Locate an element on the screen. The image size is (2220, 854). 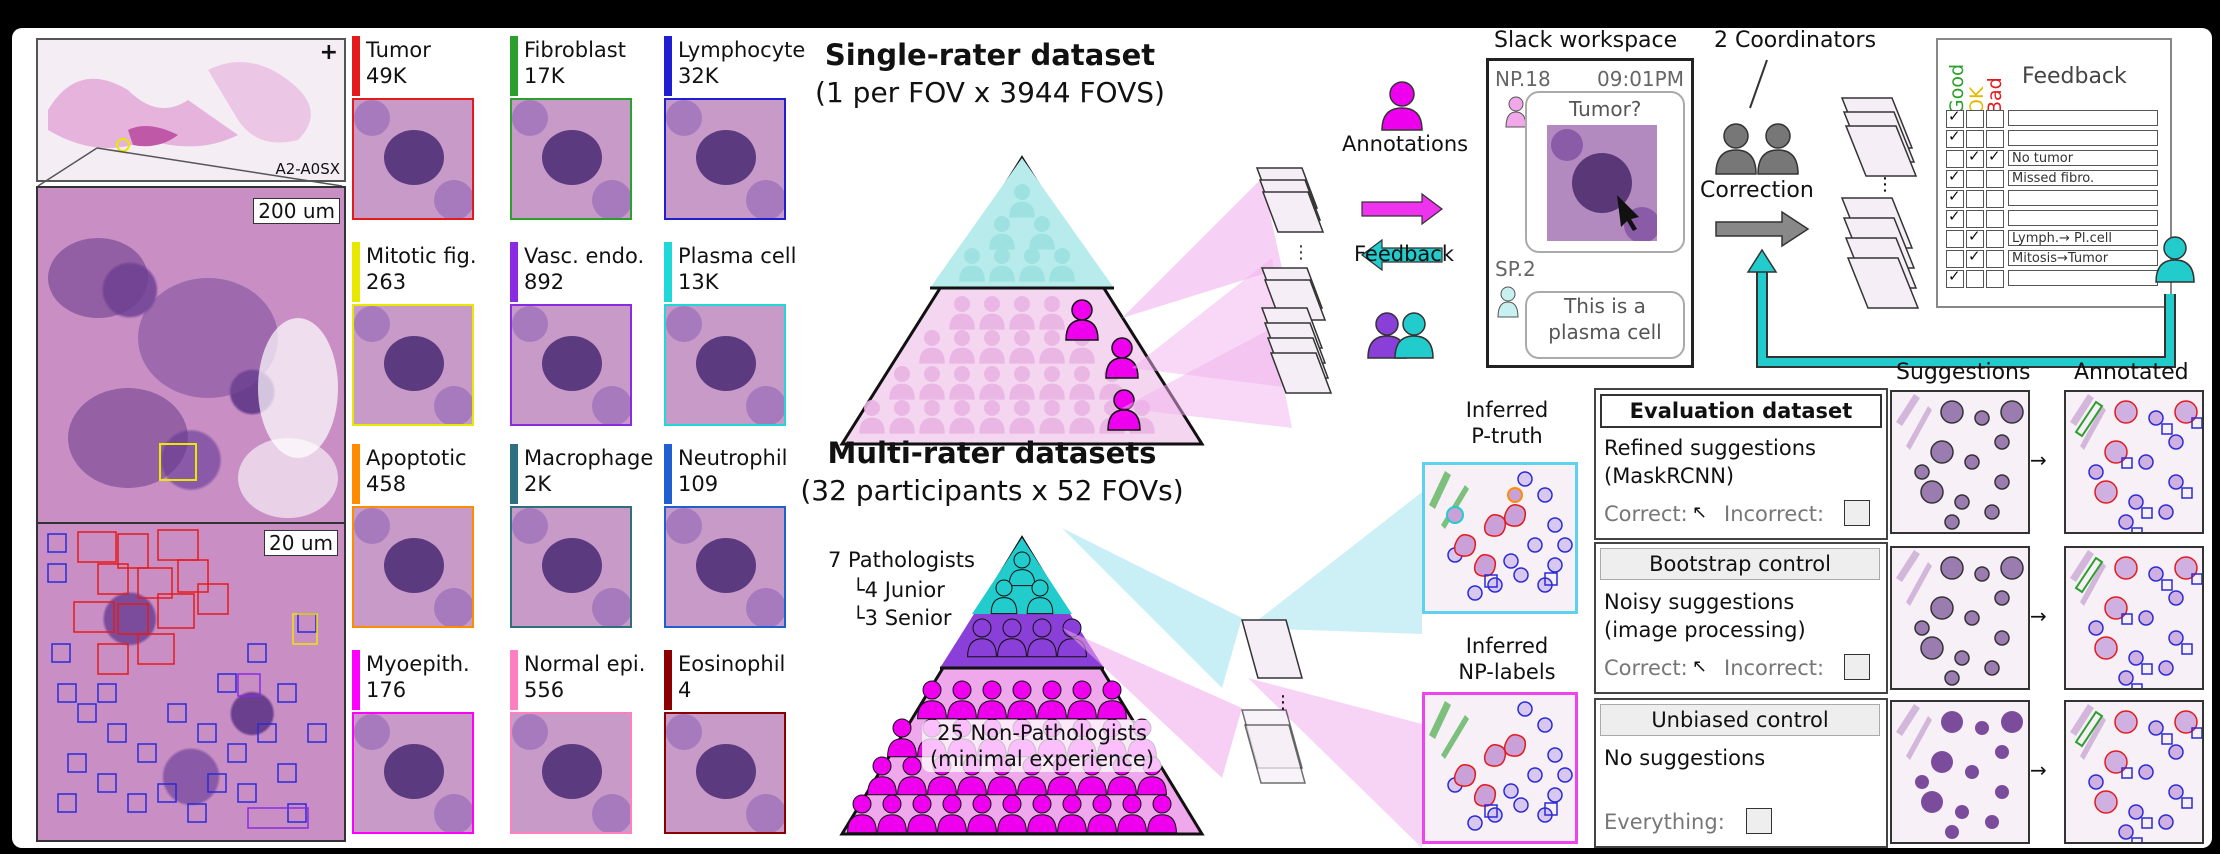
nonpath-line2: (minimal experience) is located at coordinates (1042, 759).